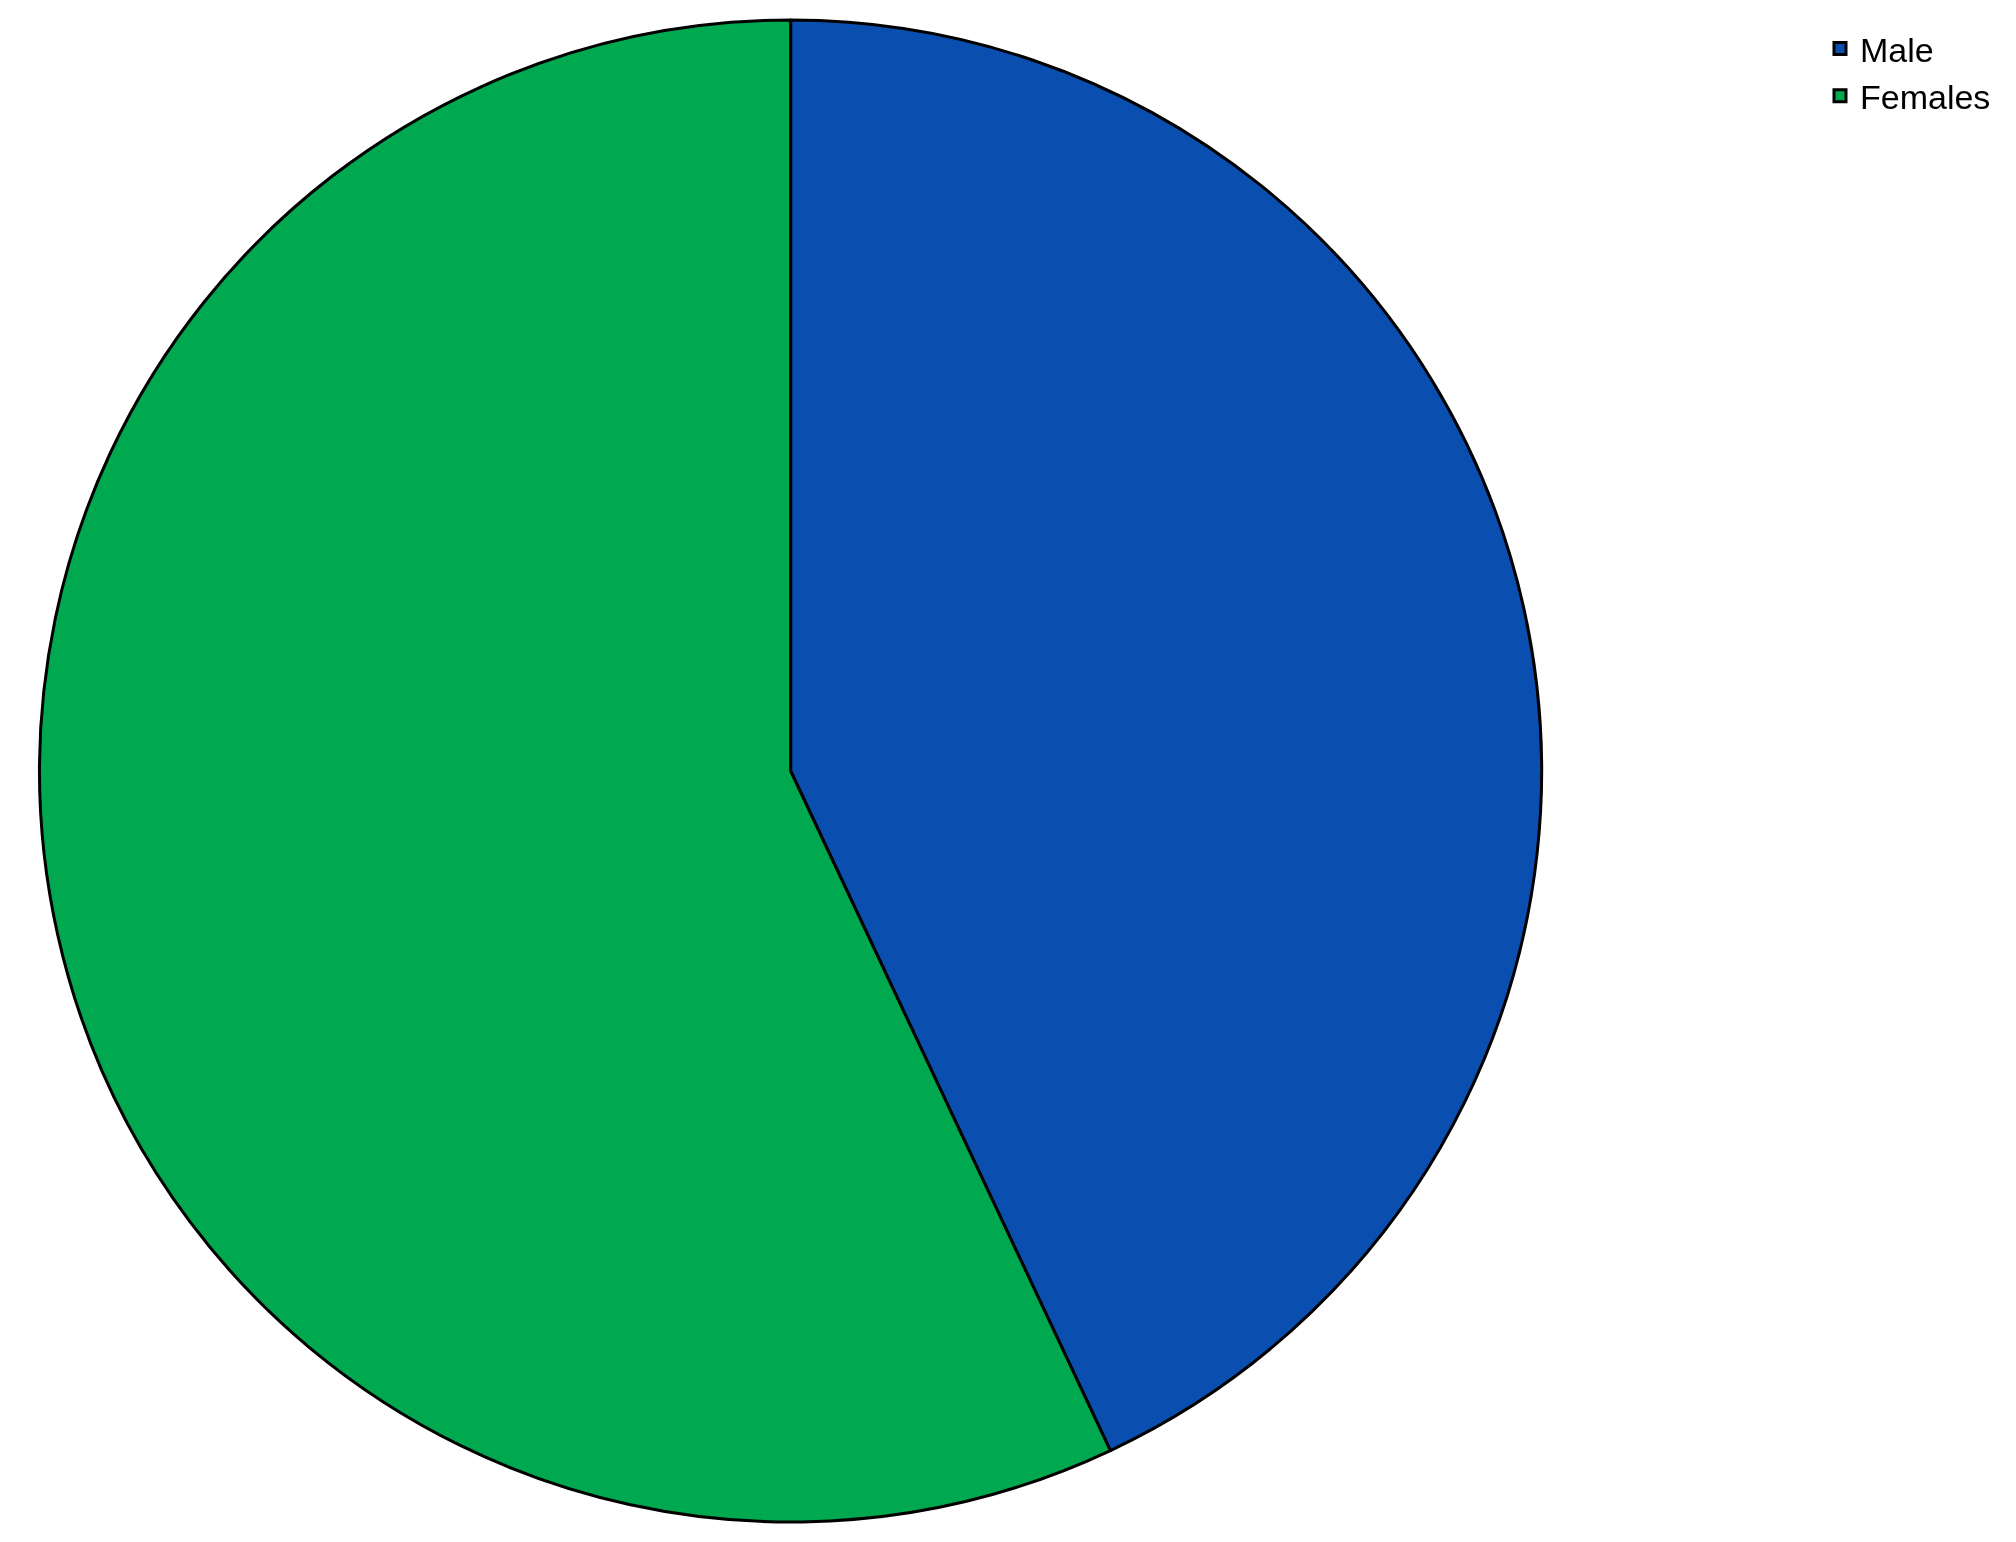 Image resolution: width=2016 pixels, height=1542 pixels. What do you see at coordinates (1897, 49) in the screenshot?
I see `legend-label: Male` at bounding box center [1897, 49].